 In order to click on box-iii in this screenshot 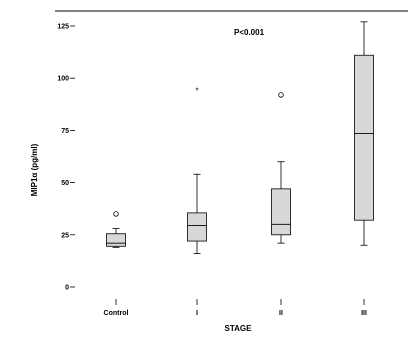, I will do `click(364, 133)`.